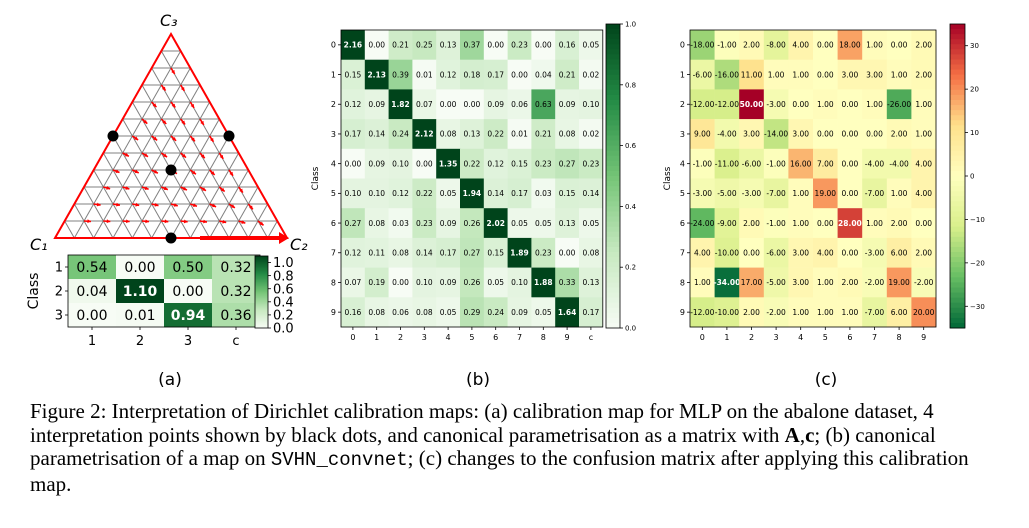  I want to click on heatmap-value-label: 2.00, so click(751, 223).